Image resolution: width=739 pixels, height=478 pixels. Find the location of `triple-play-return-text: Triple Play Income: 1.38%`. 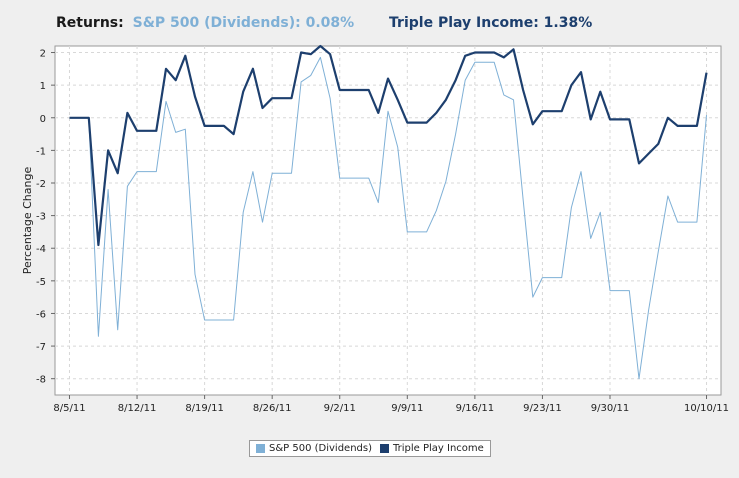

triple-play-return-text: Triple Play Income: 1.38% is located at coordinates (491, 23).